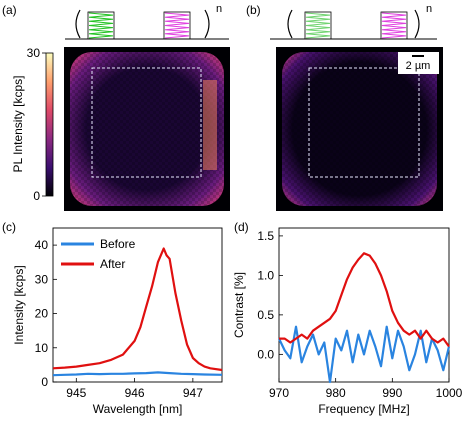 This screenshot has height=430, width=468. What do you see at coordinates (193, 393) in the screenshot?
I see `plot-c-xtick-label: 947` at bounding box center [193, 393].